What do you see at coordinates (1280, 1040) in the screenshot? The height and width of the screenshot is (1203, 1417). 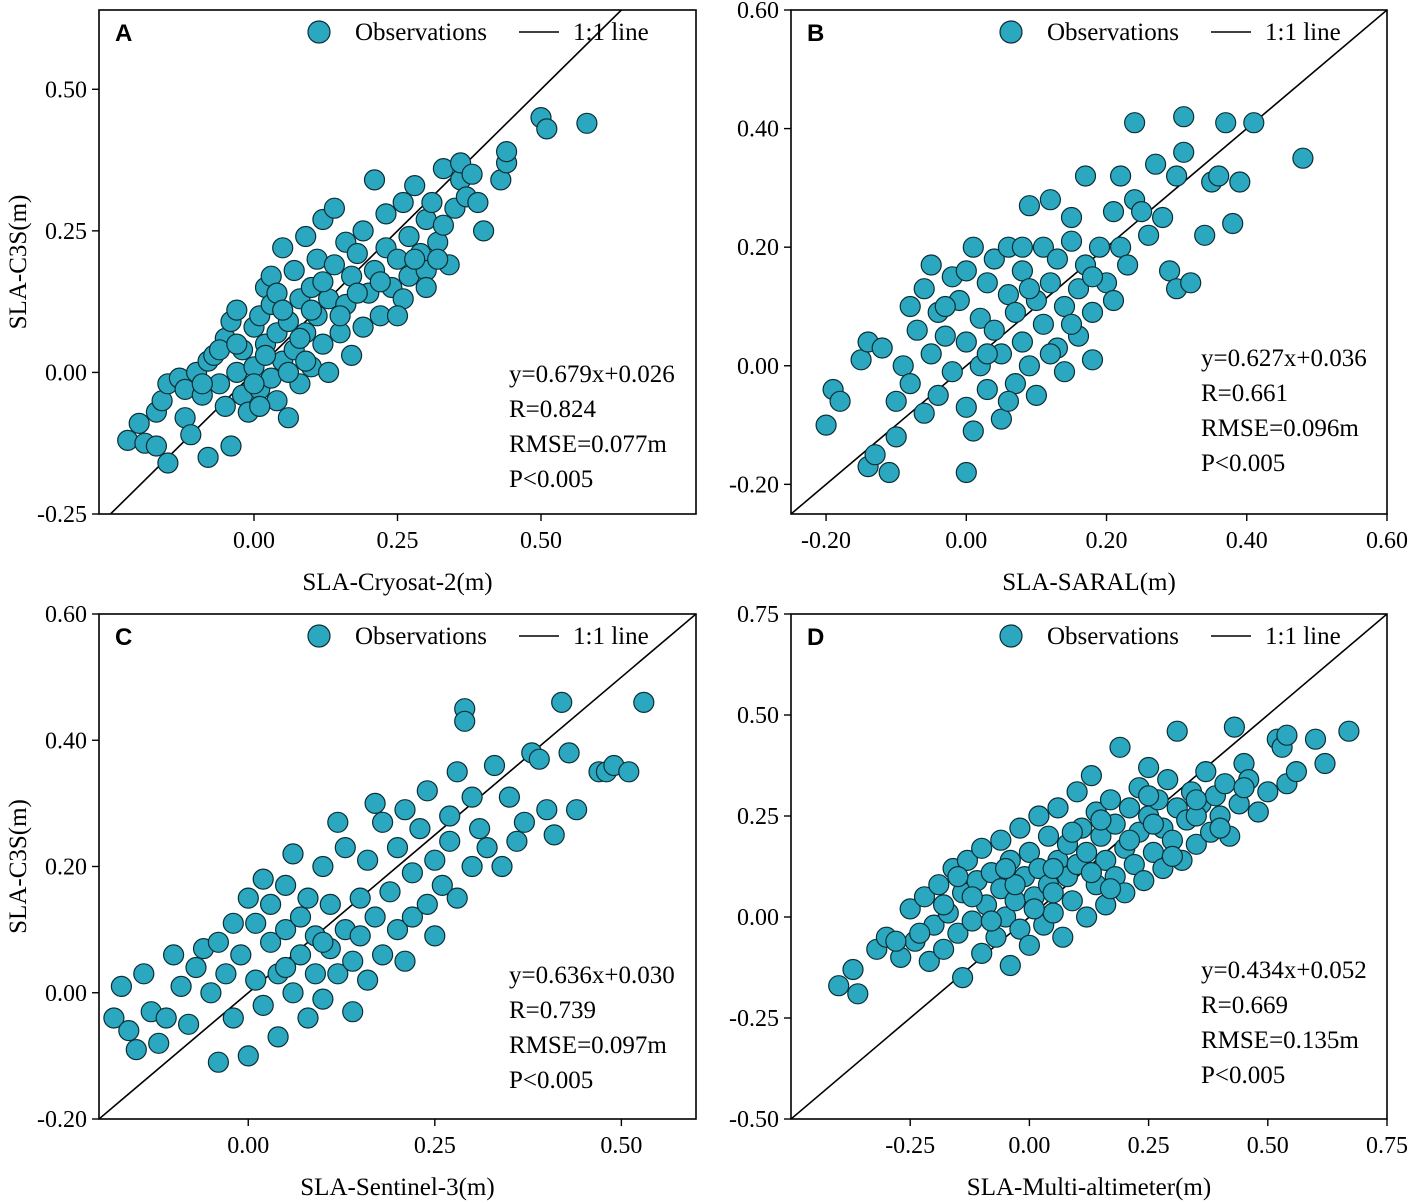 I see `stats-line: RMSE=0.135m` at bounding box center [1280, 1040].